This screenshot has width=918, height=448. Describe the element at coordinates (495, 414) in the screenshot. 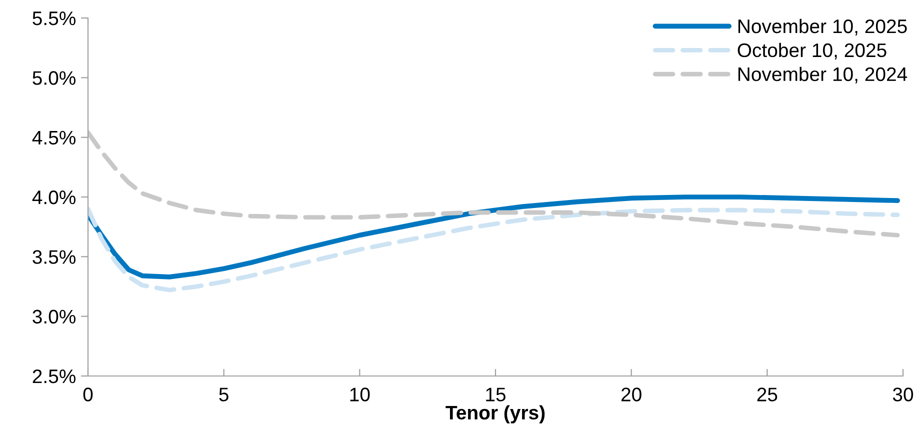

I see `x-axis-title: Tenor (yrs)` at that location.